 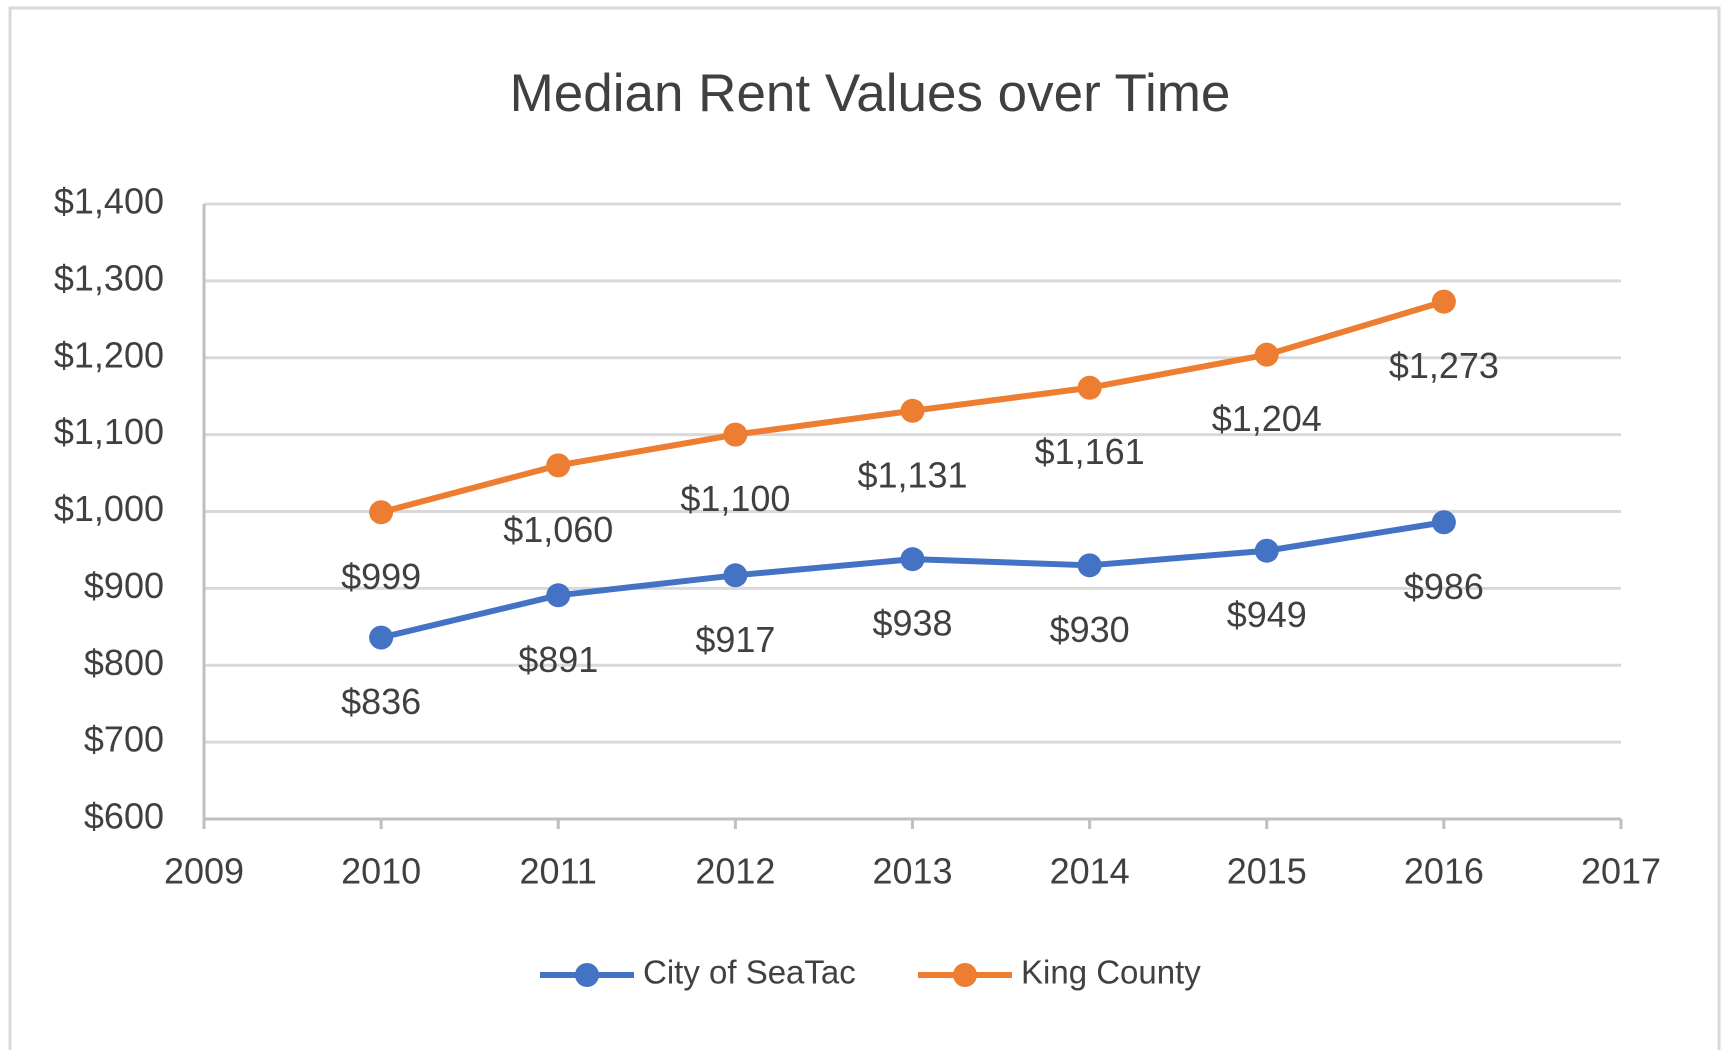 What do you see at coordinates (381, 701) in the screenshot?
I see `data-label: $836` at bounding box center [381, 701].